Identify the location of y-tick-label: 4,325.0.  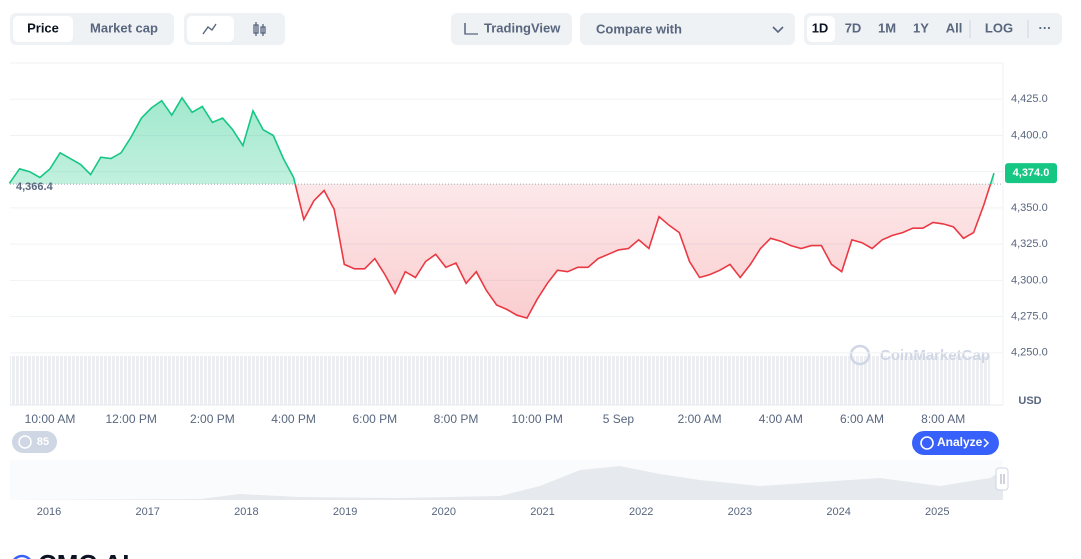
(1029, 244).